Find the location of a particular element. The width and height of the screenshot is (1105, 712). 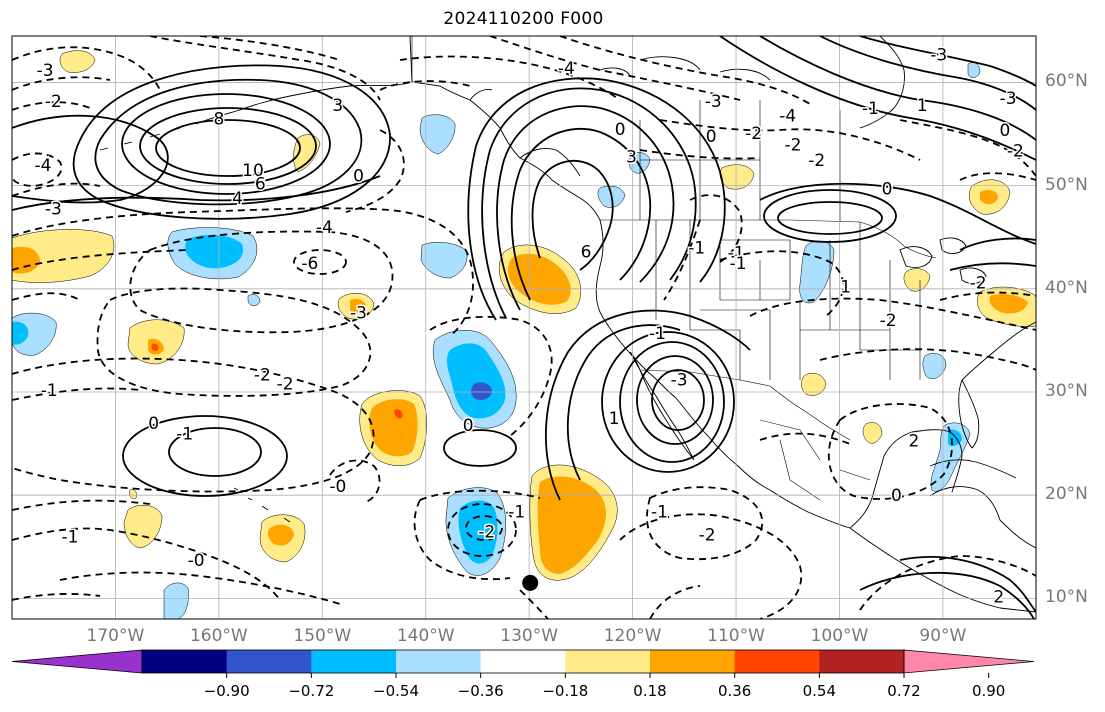

longitude-tick-label: 140°W is located at coordinates (425, 636).